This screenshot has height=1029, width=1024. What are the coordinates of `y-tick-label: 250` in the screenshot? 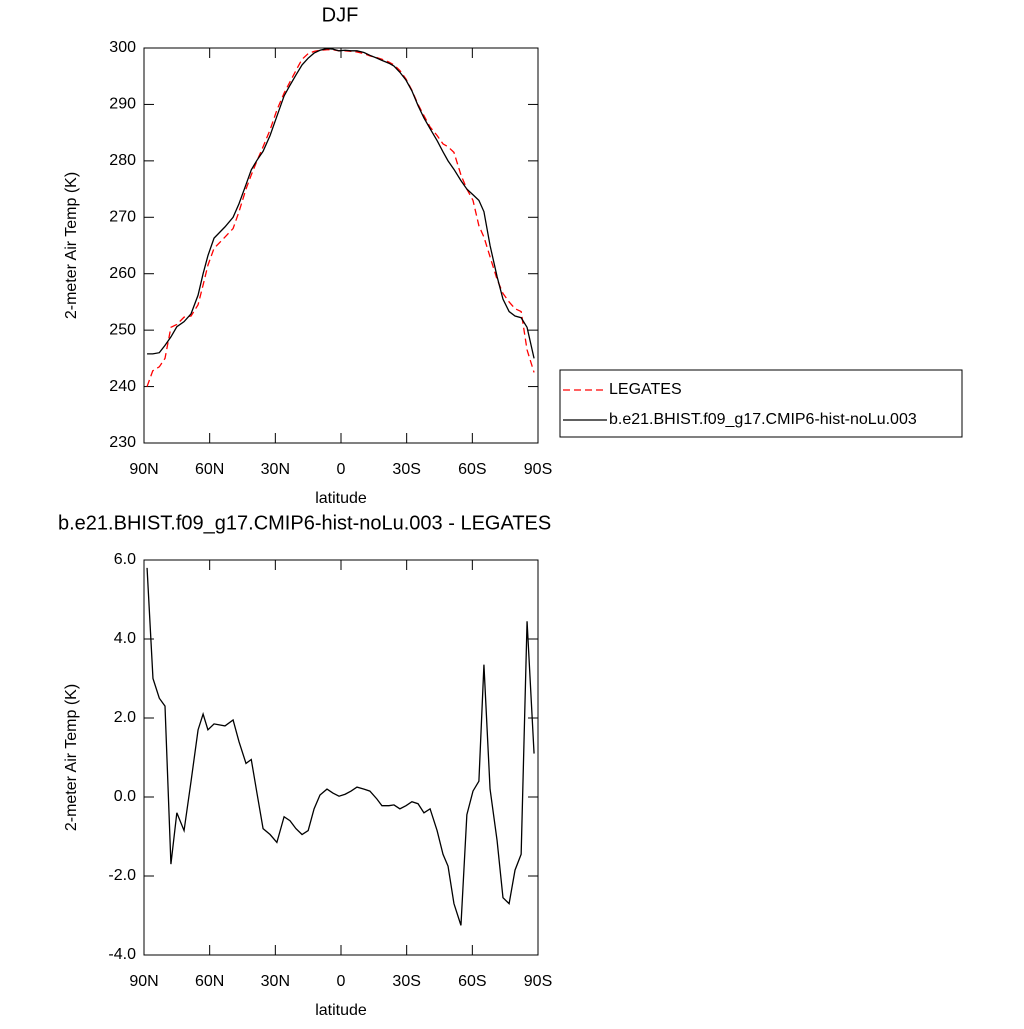 It's located at (122, 329).